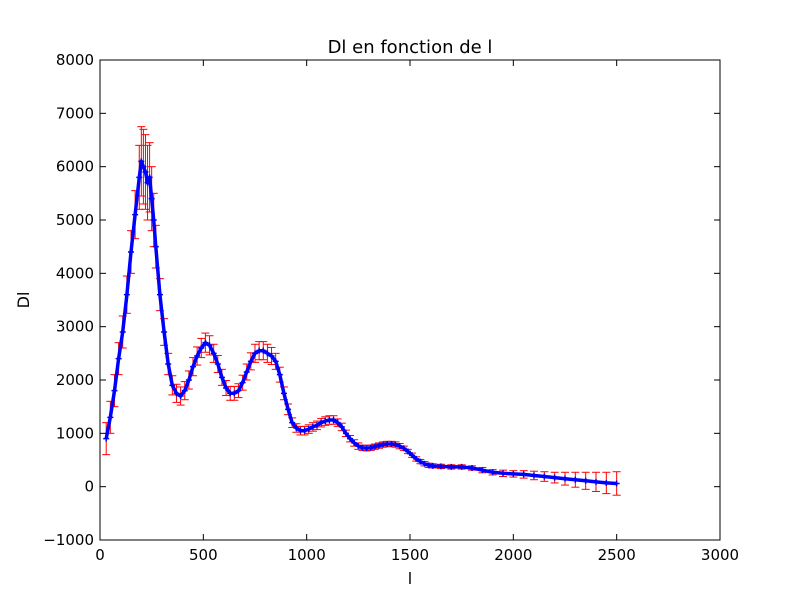  I want to click on chart-title: Dl en fonction de l, so click(410, 47).